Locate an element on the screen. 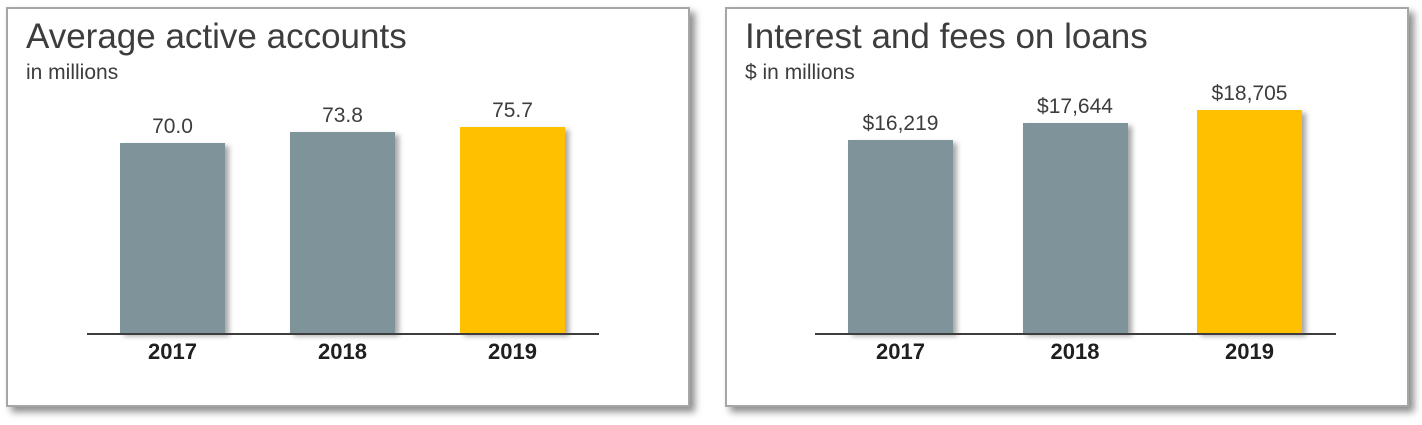 The height and width of the screenshot is (425, 1422). bar-value-label: 75.7 is located at coordinates (512, 110).